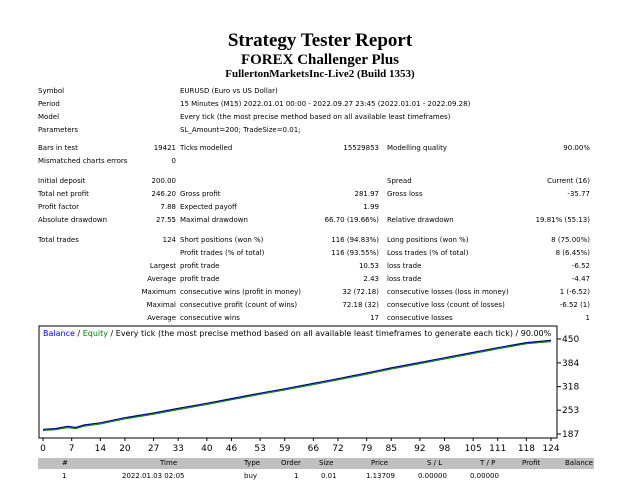  What do you see at coordinates (164, 148) in the screenshot?
I see `bars-value: 19421` at bounding box center [164, 148].